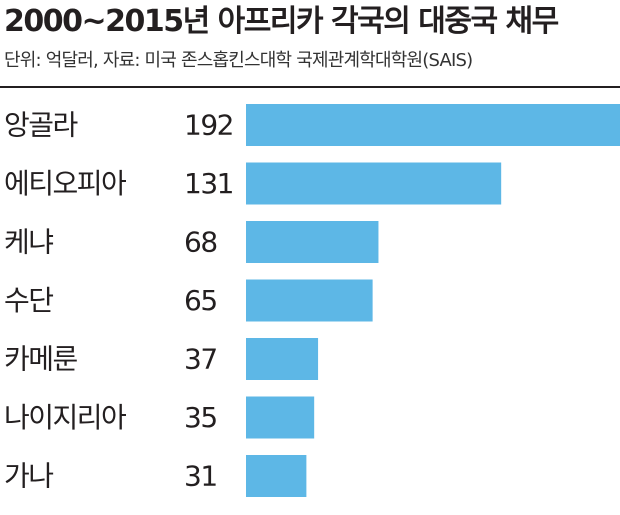 The image size is (620, 515). I want to click on title-divider, so click(310, 87).